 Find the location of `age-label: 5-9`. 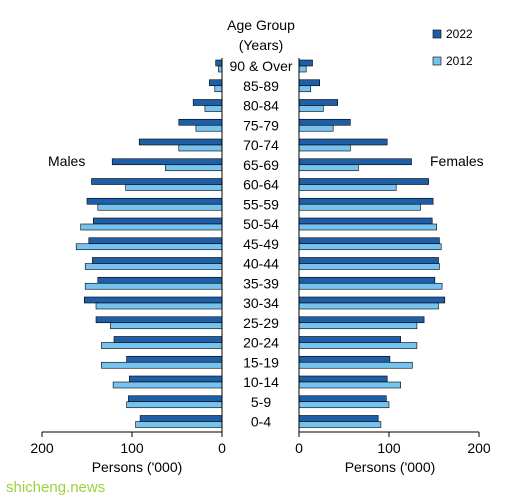

age-label: 5-9 is located at coordinates (261, 402).